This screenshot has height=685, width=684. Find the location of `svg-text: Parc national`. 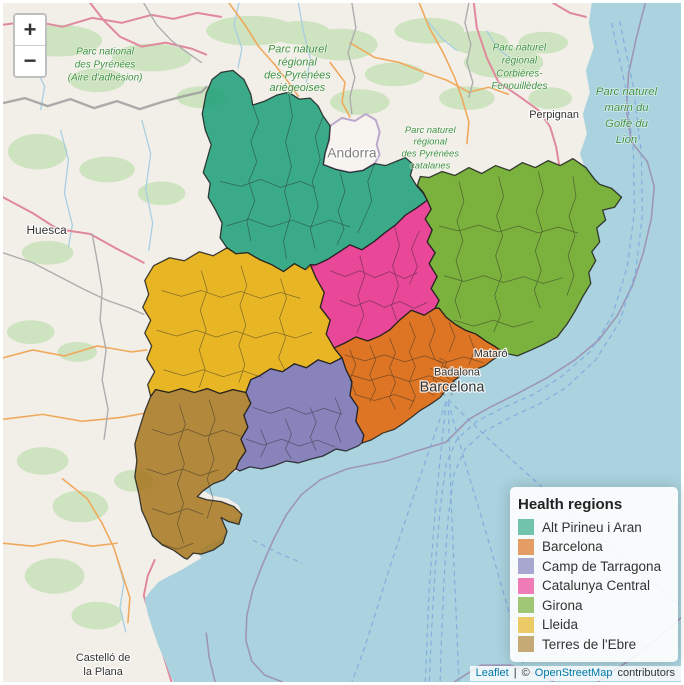

svg-text: Parc national is located at coordinates (105, 52).